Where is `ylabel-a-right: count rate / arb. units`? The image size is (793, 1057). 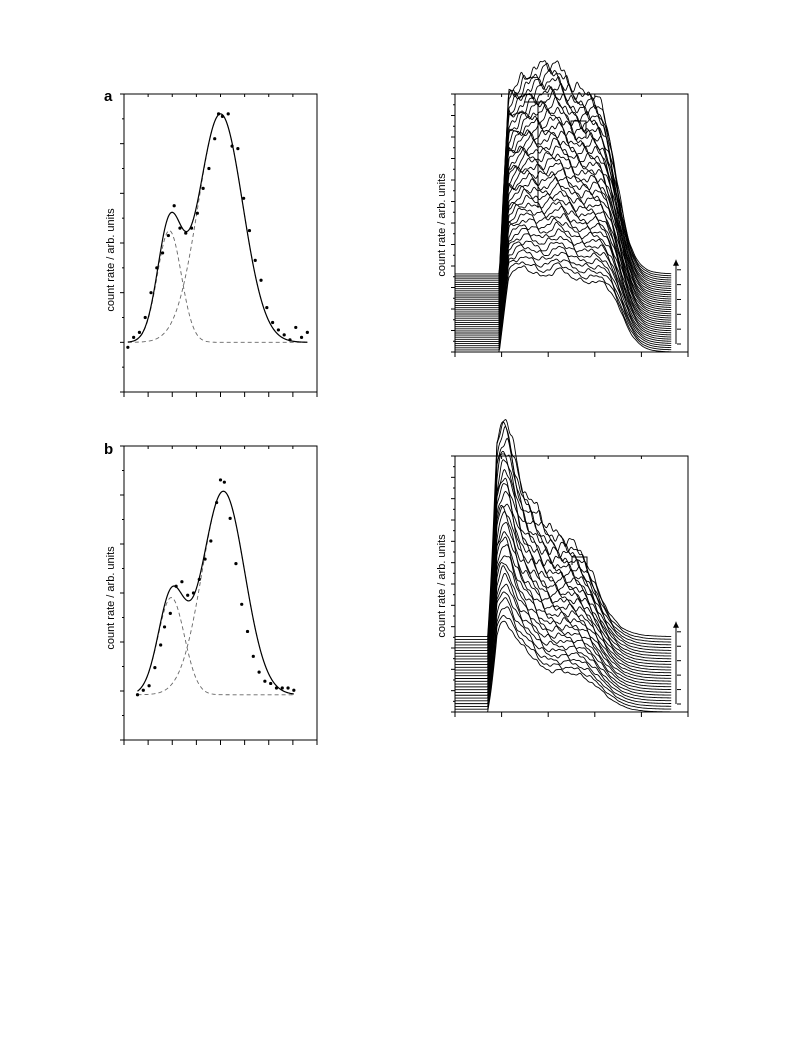 ylabel-a-right: count rate / arb. units is located at coordinates (442, 225).